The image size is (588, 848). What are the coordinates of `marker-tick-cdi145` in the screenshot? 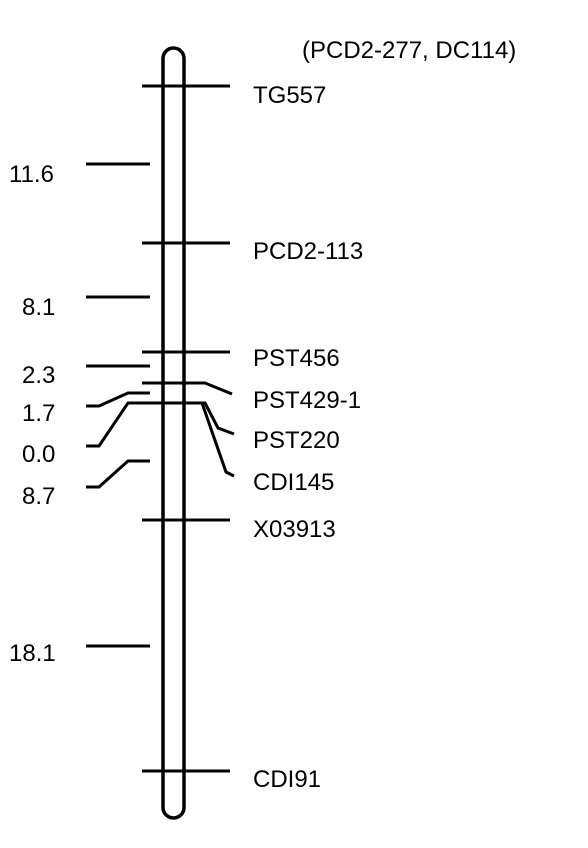 It's located at (209, 439).